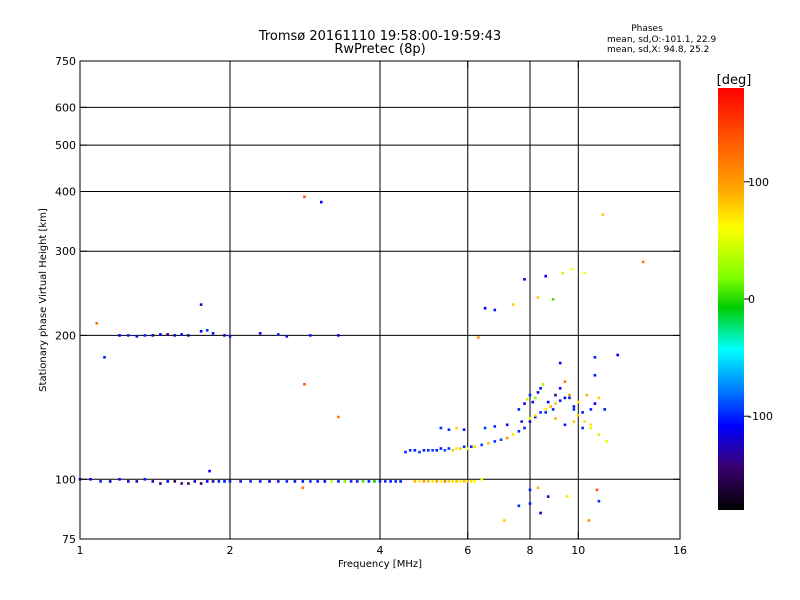 The width and height of the screenshot is (800, 600). What do you see at coordinates (530, 550) in the screenshot?
I see `x-tick-label: 8` at bounding box center [530, 550].